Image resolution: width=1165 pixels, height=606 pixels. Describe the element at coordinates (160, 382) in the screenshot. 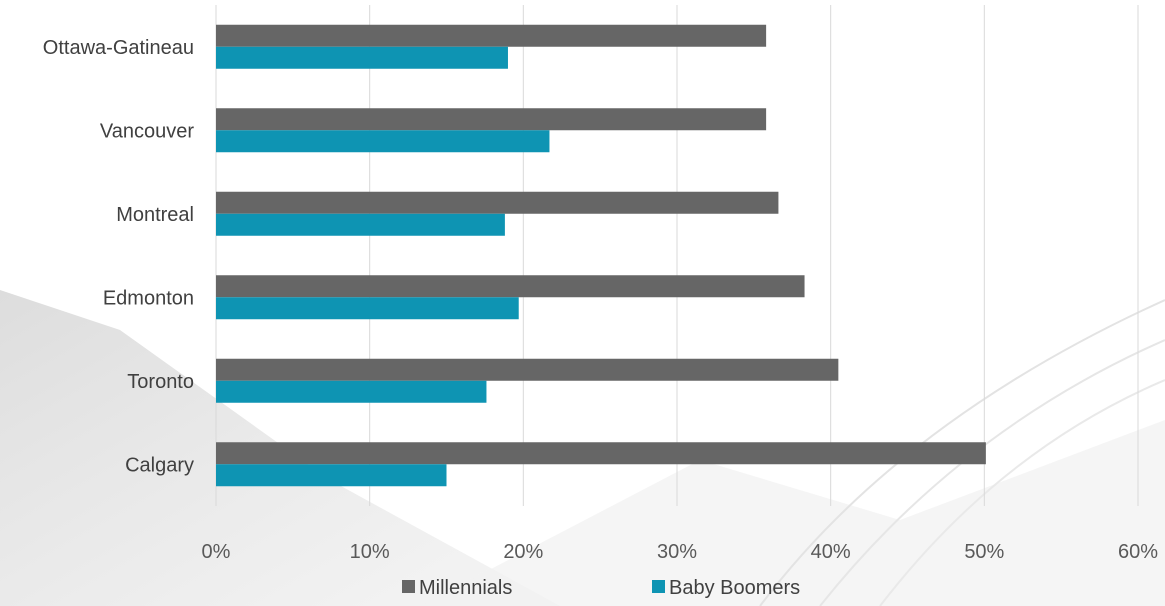

I see `category-label: Toronto` at that location.